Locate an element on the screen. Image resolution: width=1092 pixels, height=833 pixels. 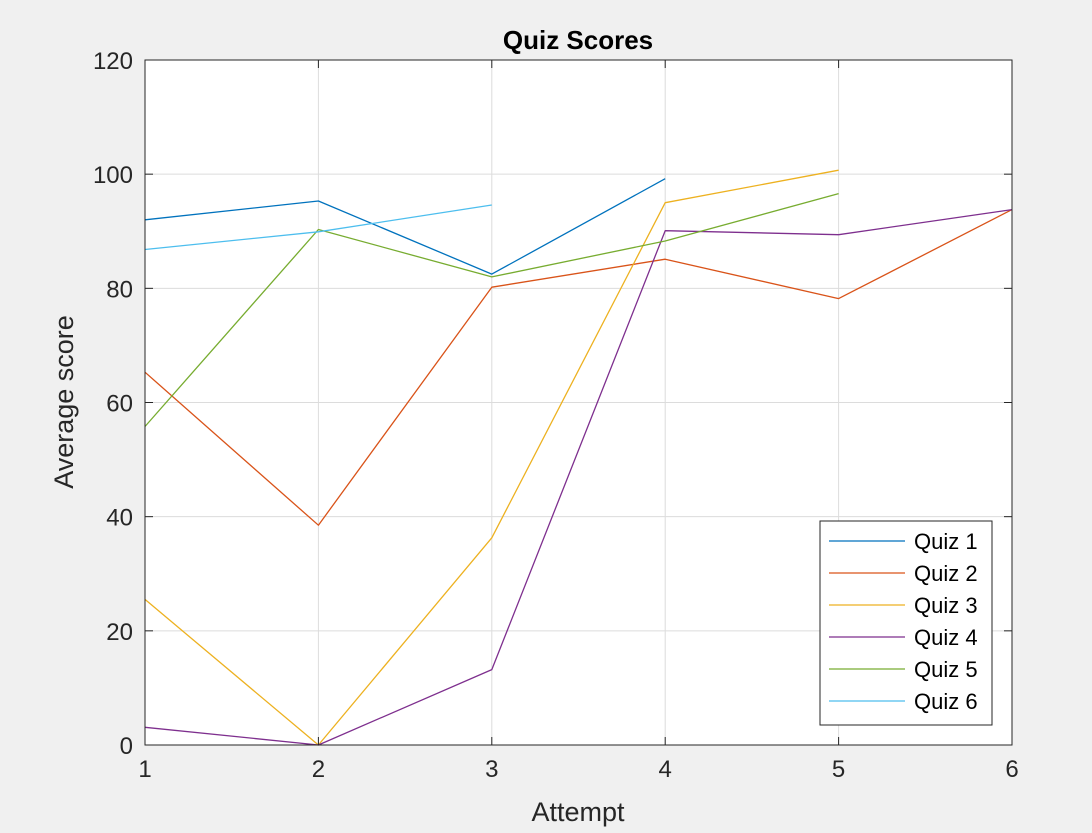
y-tick-label: 80 is located at coordinates (119, 289).